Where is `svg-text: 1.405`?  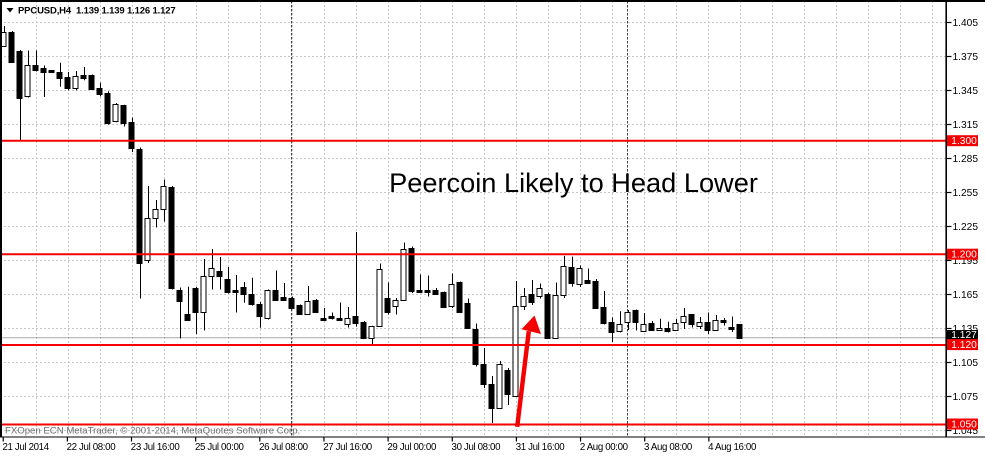
svg-text: 1.405 is located at coordinates (966, 23).